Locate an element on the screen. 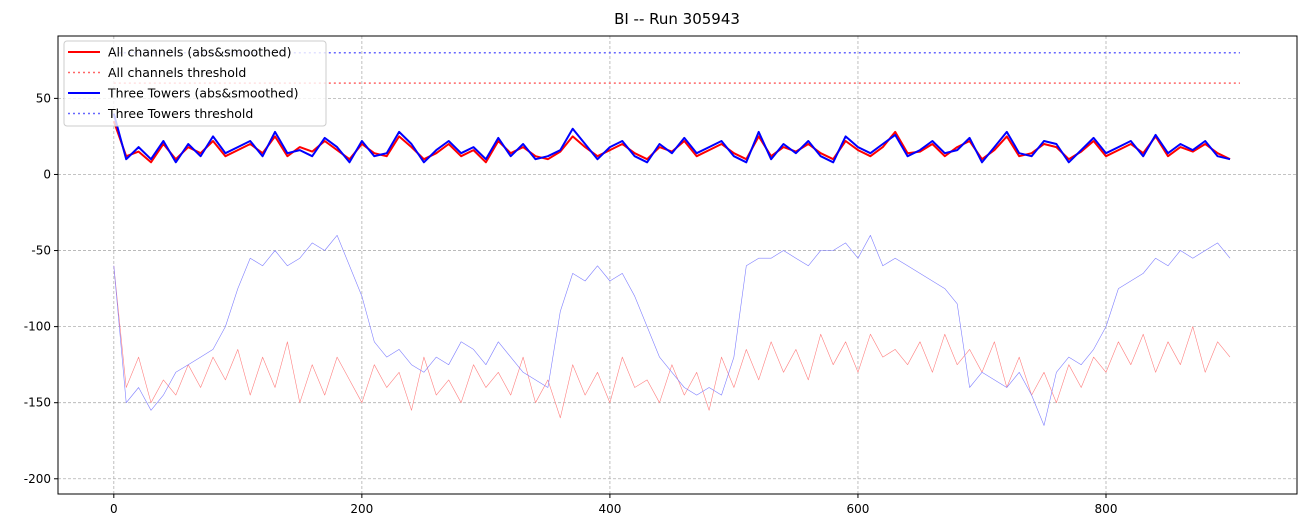 The width and height of the screenshot is (1307, 532). legend-label: Three Towers threshold is located at coordinates (180, 113).